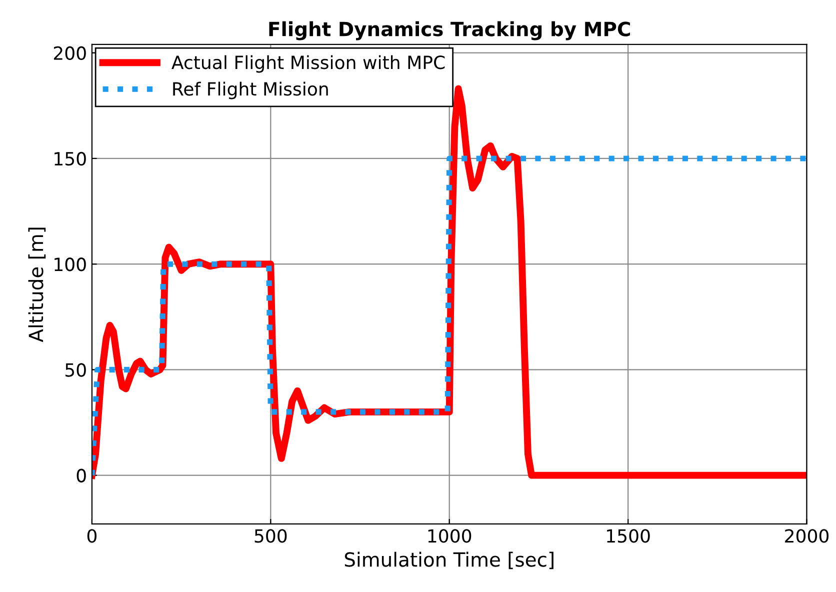 This screenshot has height=592, width=836. I want to click on x-tick-label: 2000, so click(807, 536).